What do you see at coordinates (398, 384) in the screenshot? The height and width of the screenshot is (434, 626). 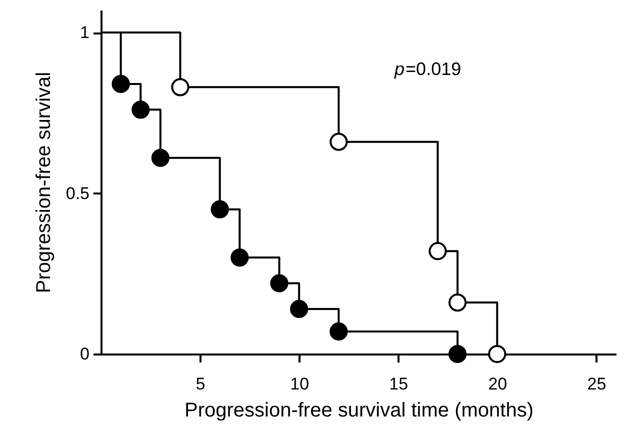 I see `x-tick-label: 15` at bounding box center [398, 384].